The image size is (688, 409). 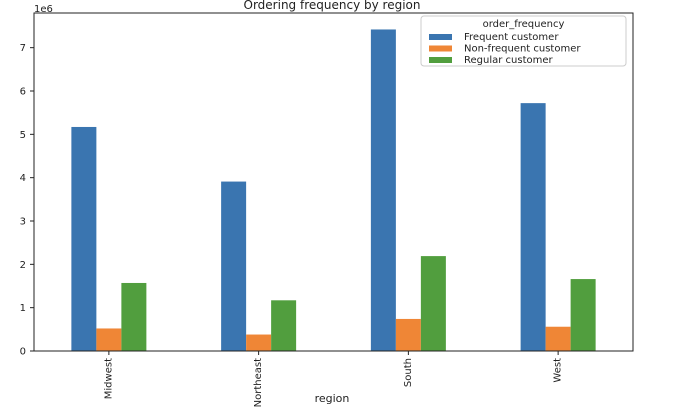 I want to click on legend-label-3: Regular customer, so click(x=509, y=60).